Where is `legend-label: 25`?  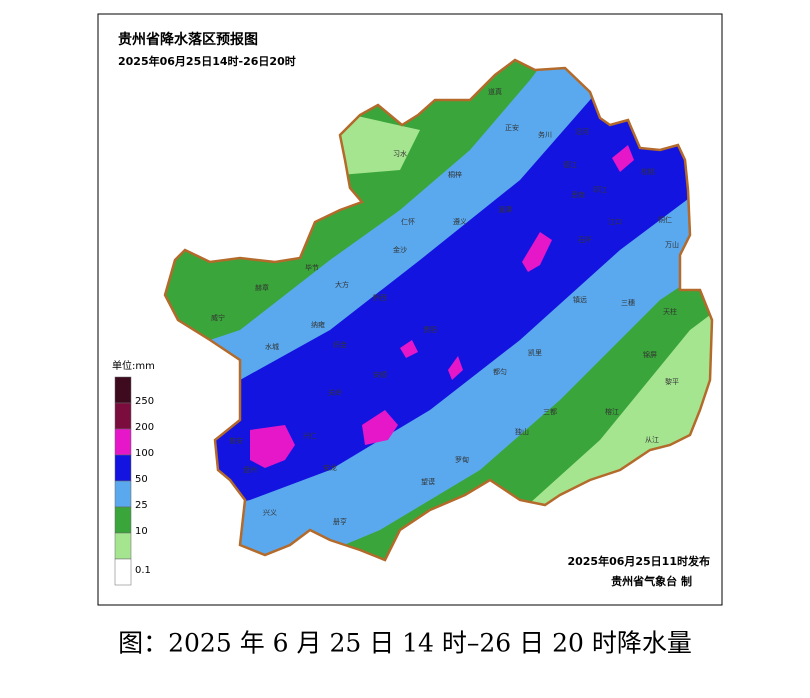 legend-label: 25 is located at coordinates (141, 505).